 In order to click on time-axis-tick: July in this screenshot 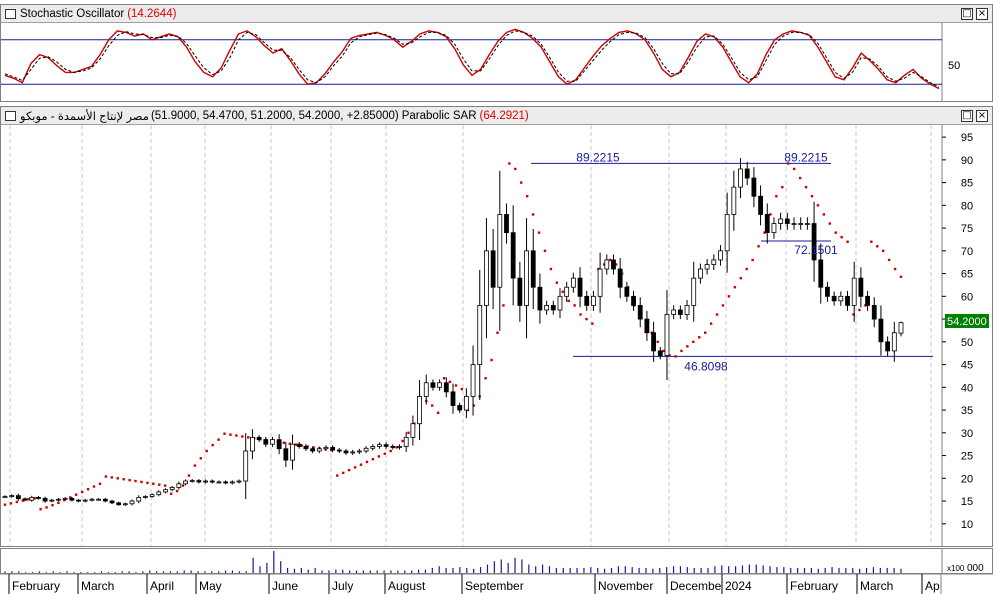, I will do `click(342, 586)`.